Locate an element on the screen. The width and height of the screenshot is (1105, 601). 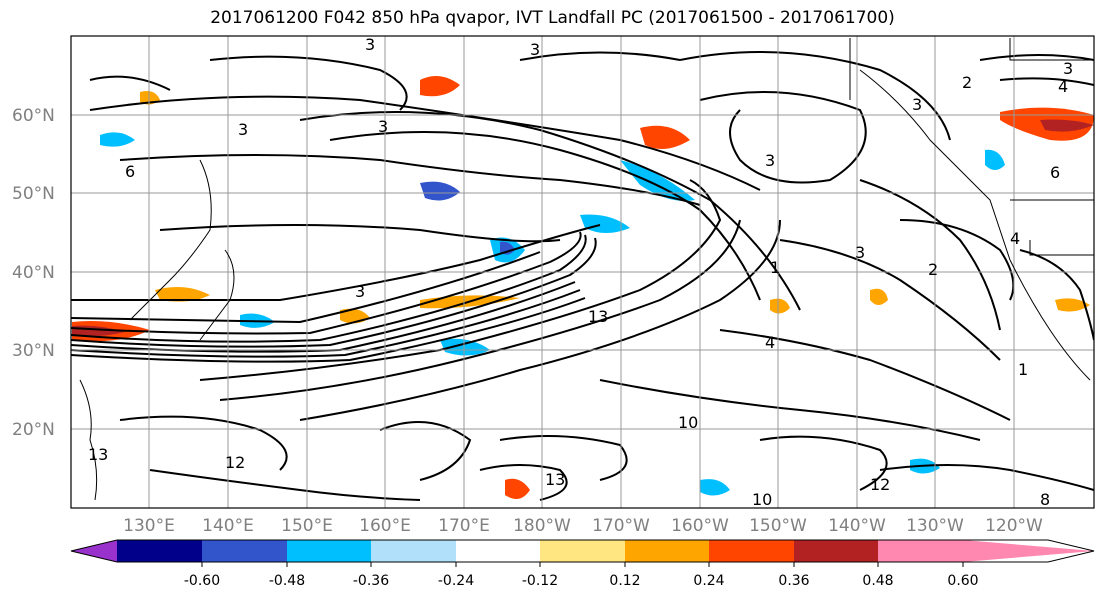
lon-label: 170°E is located at coordinates (464, 526).